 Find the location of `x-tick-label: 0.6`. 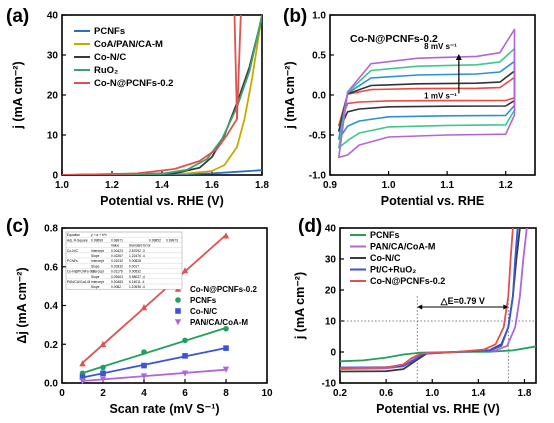

x-tick-label: 0.6 is located at coordinates (386, 393).